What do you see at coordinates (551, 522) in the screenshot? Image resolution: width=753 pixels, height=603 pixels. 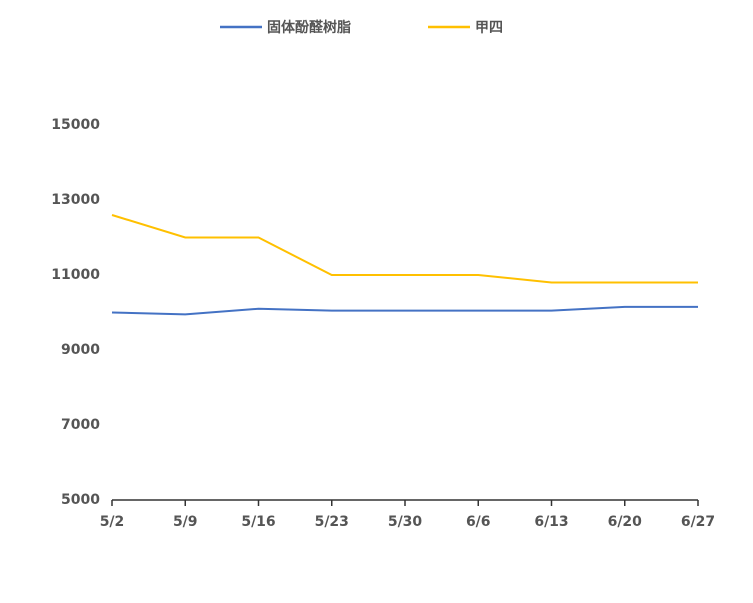 I see `x-tick-label: 6/13` at bounding box center [551, 522].